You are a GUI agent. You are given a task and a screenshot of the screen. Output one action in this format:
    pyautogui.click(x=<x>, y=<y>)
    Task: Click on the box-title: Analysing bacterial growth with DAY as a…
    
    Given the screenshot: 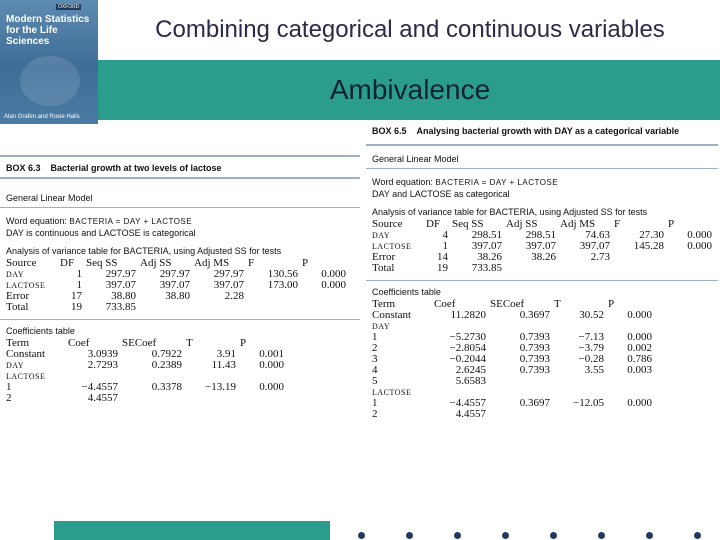 What is the action you would take?
    pyautogui.click(x=548, y=131)
    